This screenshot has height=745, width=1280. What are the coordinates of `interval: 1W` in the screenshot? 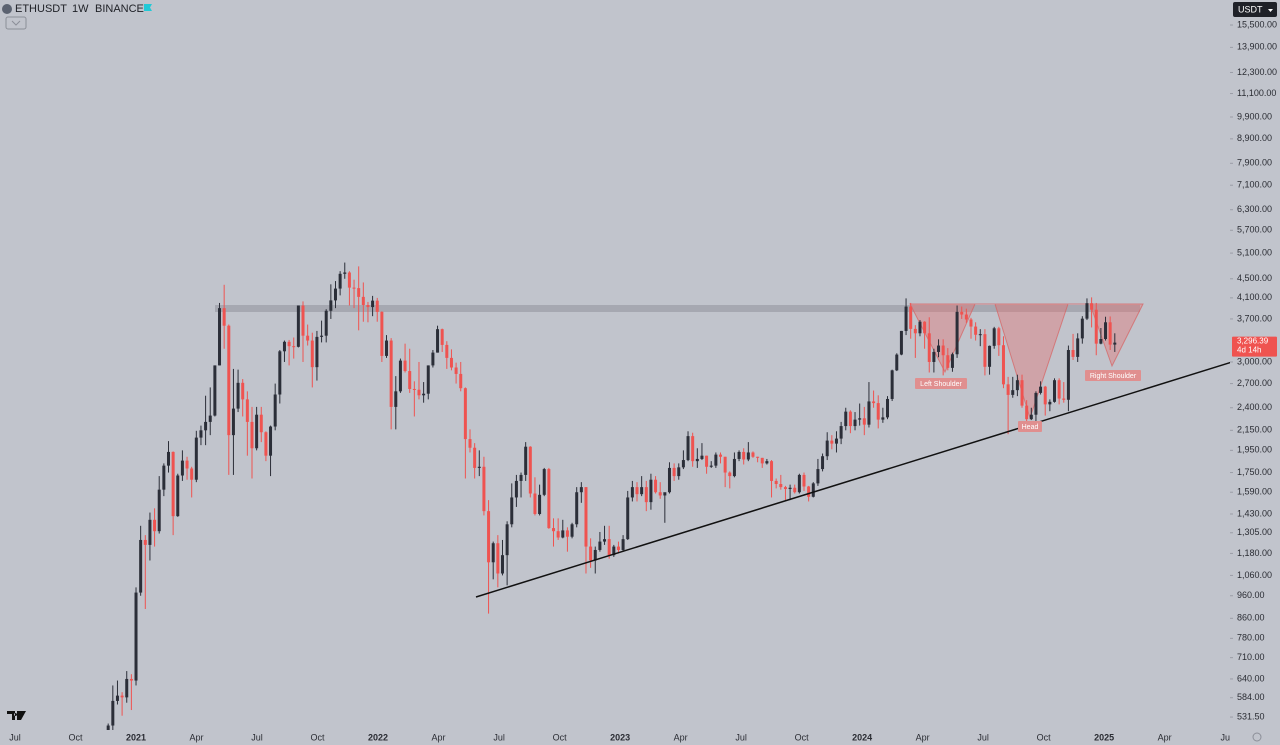 It's located at (80, 9).